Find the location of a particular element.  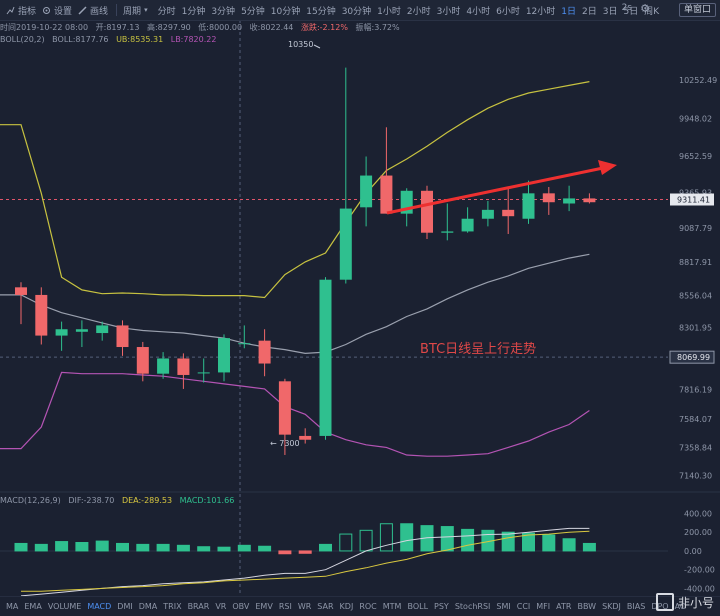

price-tick-label: 8301.95 is located at coordinates (695, 328).